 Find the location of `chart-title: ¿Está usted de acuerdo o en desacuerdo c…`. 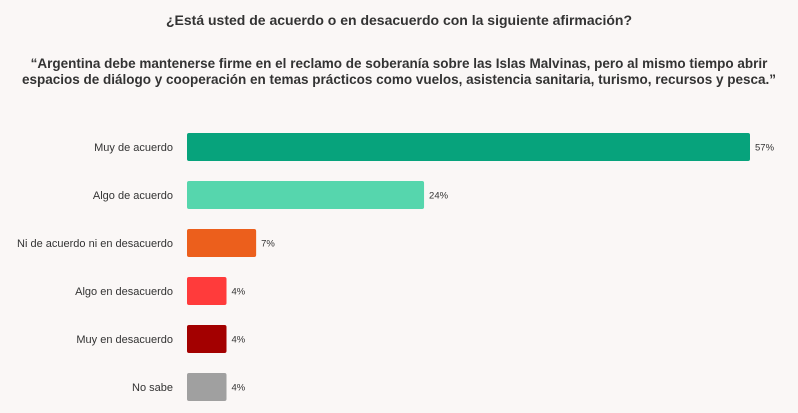

chart-title: ¿Está usted de acuerdo o en desacuerdo c… is located at coordinates (398, 20).